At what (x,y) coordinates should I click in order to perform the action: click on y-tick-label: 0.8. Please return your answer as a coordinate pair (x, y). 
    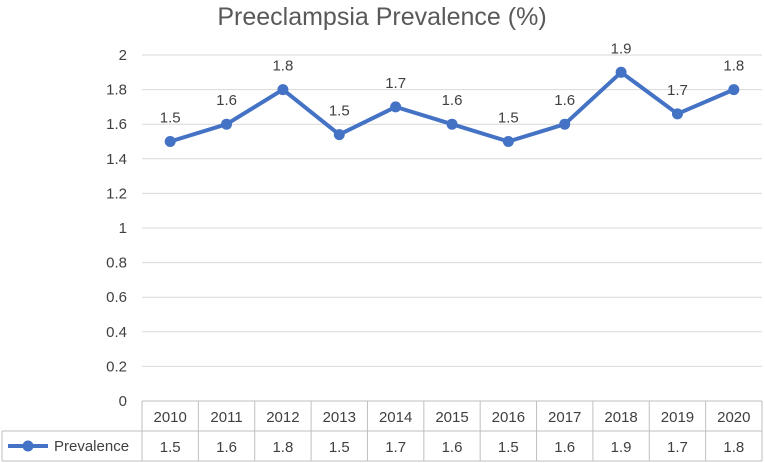
    Looking at the image, I should click on (116, 263).